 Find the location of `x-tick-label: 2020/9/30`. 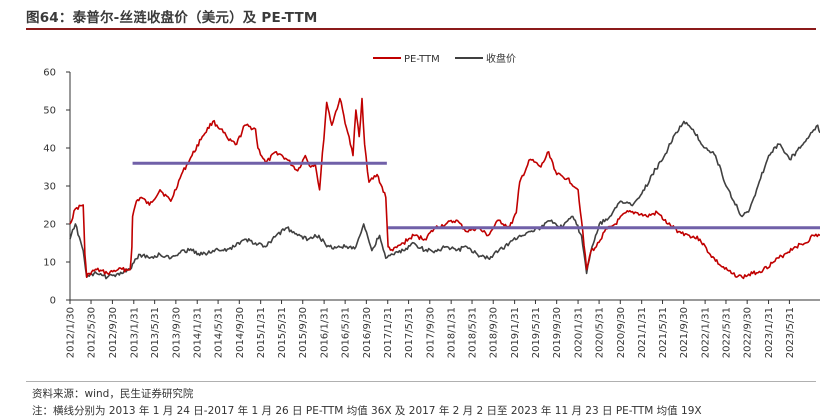

x-tick-label: 2020/9/30 is located at coordinates (621, 332).